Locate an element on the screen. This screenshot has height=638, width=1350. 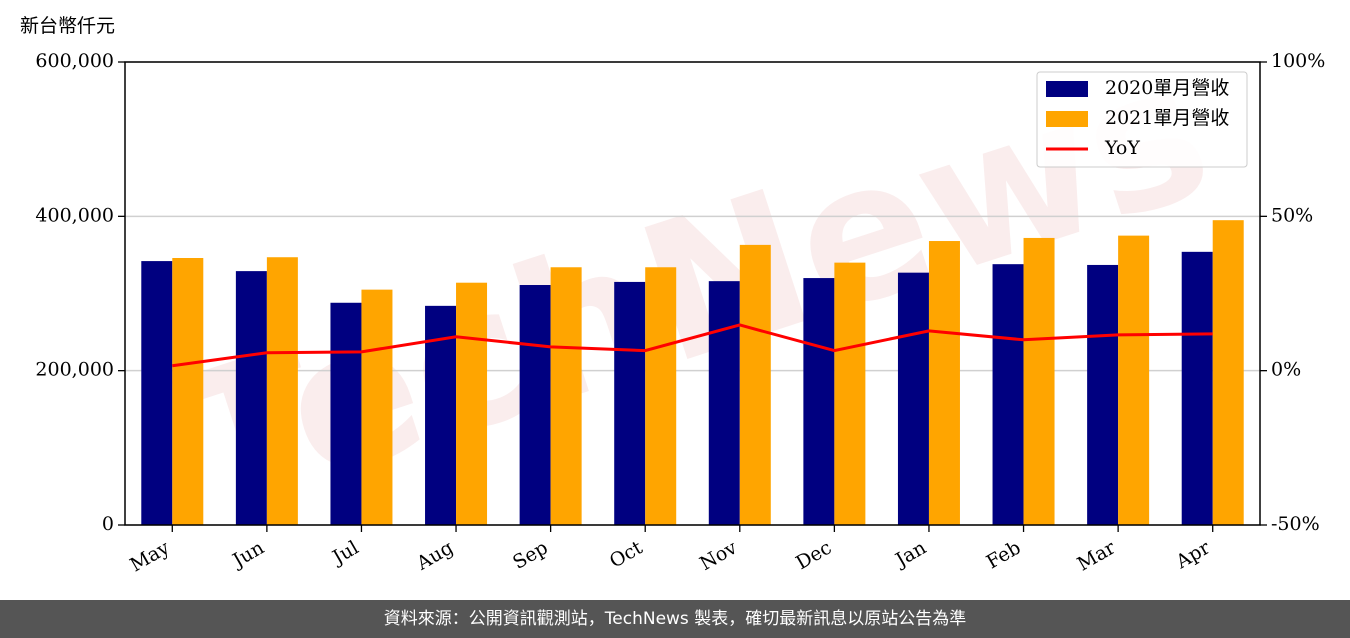
y-tick-label: 200,000 is located at coordinates (74, 370).